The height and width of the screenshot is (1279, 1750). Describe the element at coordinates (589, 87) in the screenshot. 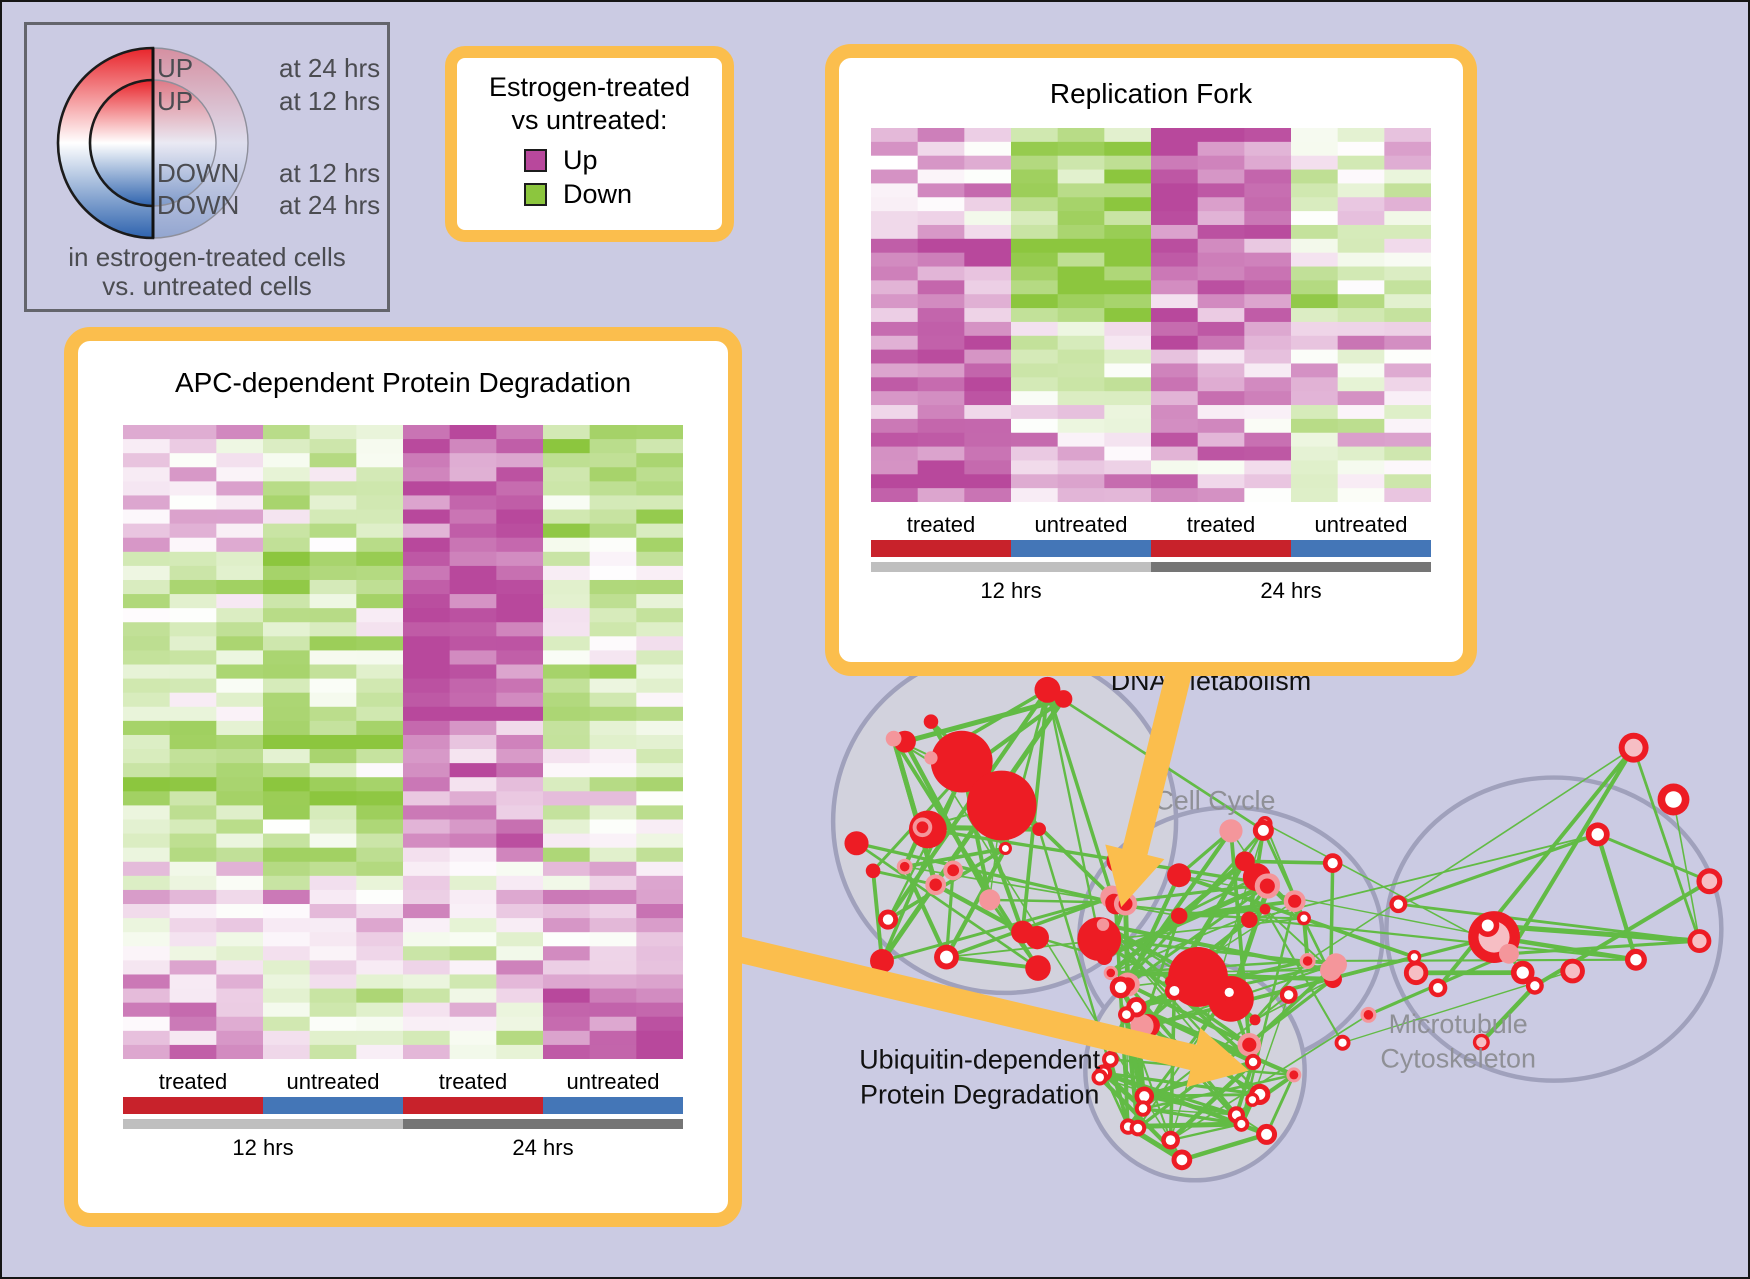

I see `updown-legend-title-line1: Estrogen-treated` at that location.